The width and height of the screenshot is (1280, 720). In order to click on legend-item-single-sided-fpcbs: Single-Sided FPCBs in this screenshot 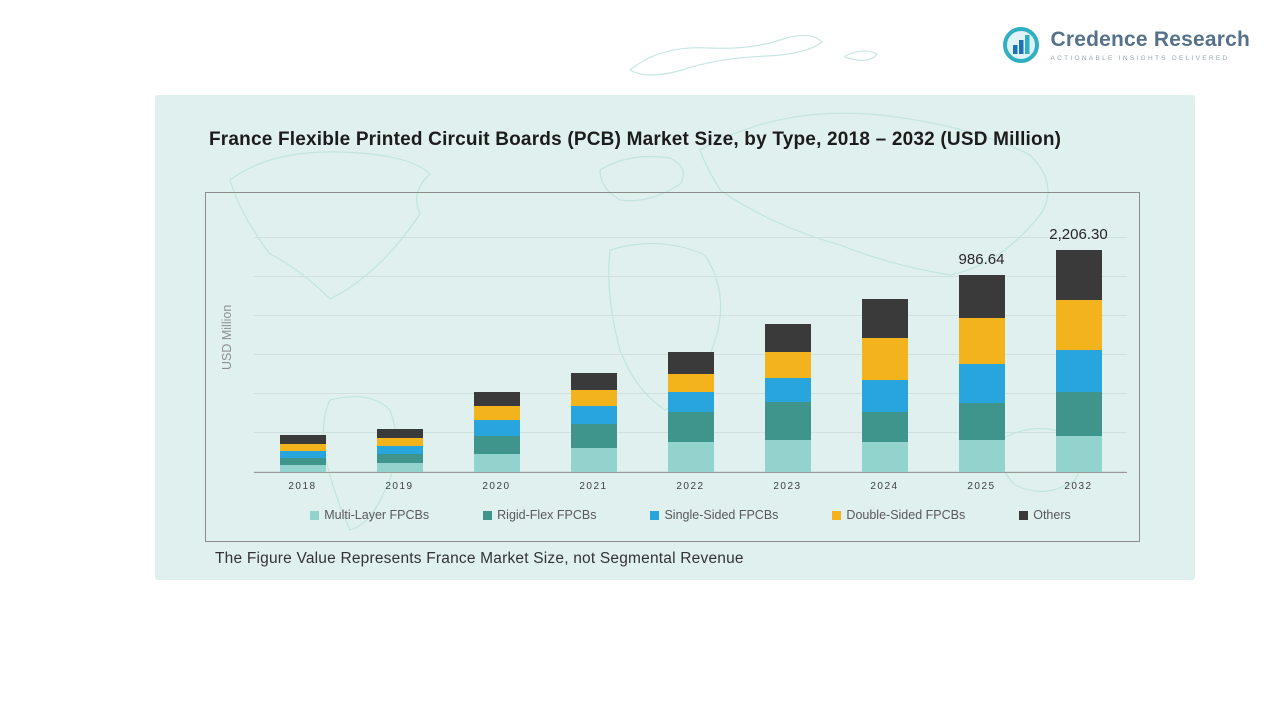, I will do `click(714, 515)`.